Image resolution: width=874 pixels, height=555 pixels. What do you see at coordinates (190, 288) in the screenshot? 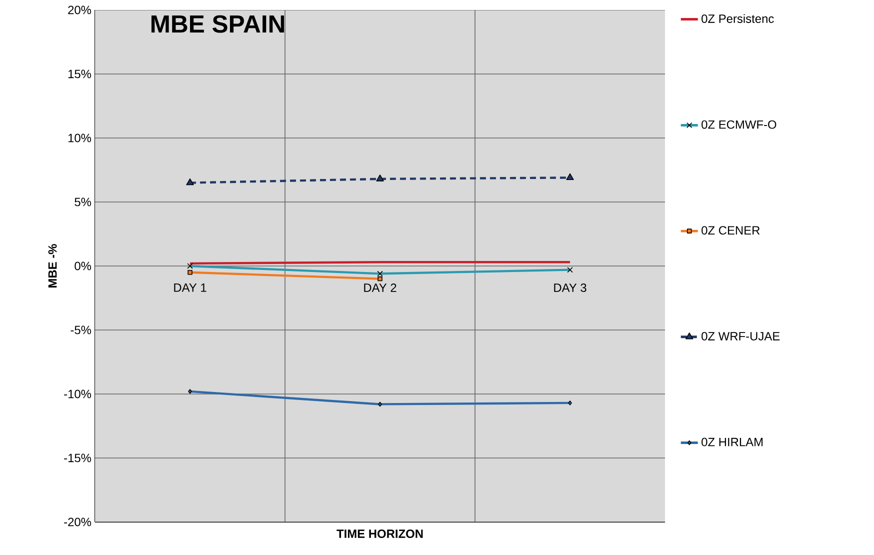
I see `x-tick-label: DAY 1` at bounding box center [190, 288].